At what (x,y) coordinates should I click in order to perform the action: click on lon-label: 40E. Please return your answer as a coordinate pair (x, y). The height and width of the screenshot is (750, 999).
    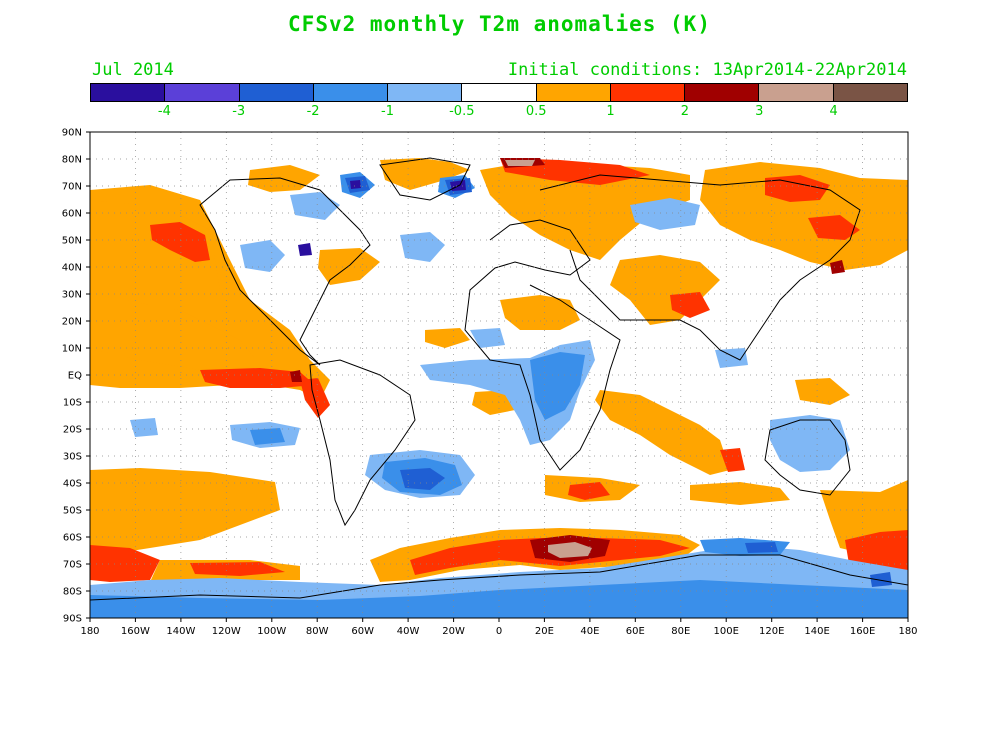
    Looking at the image, I should click on (589, 631).